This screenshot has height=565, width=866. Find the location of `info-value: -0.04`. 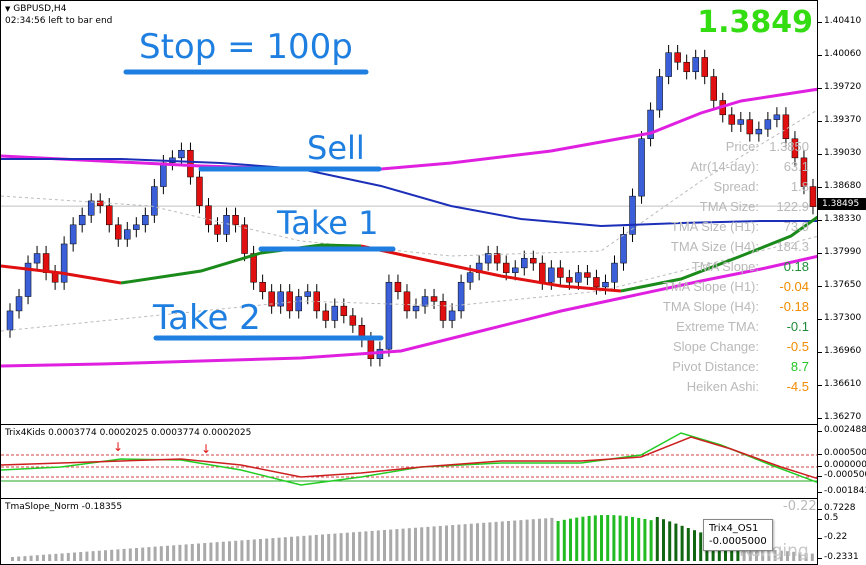

info-value: -0.04 is located at coordinates (794, 286).